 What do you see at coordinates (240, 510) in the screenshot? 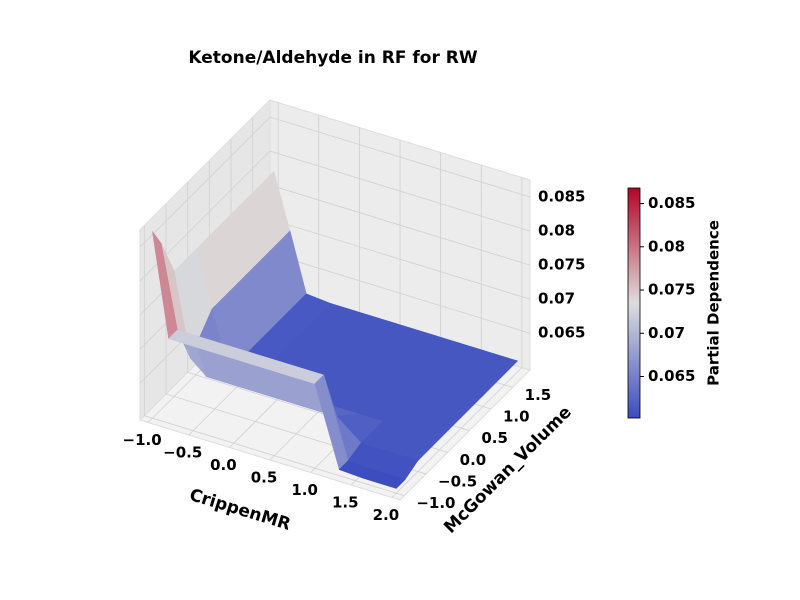
I see `x-axis-label: CrippenMR` at bounding box center [240, 510].